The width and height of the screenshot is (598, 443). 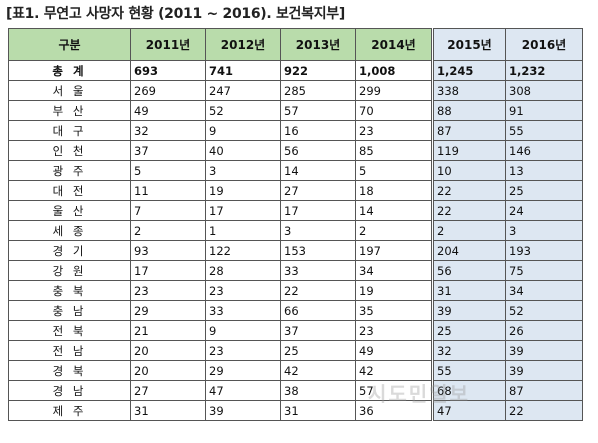 What do you see at coordinates (295, 210) in the screenshot?
I see `table-row: 울 산 7 17 17 14 22 24` at bounding box center [295, 210].